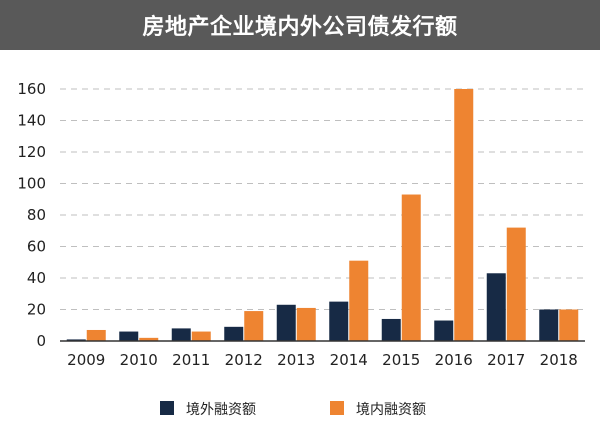 This screenshot has width=600, height=439. Describe the element at coordinates (464, 215) in the screenshot. I see `bar-domestic-2016` at that location.